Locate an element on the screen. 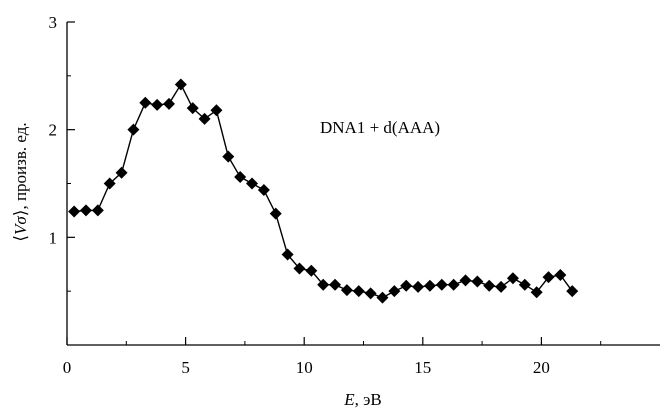  y-axis-label-open: ⟨ is located at coordinates (20, 238).